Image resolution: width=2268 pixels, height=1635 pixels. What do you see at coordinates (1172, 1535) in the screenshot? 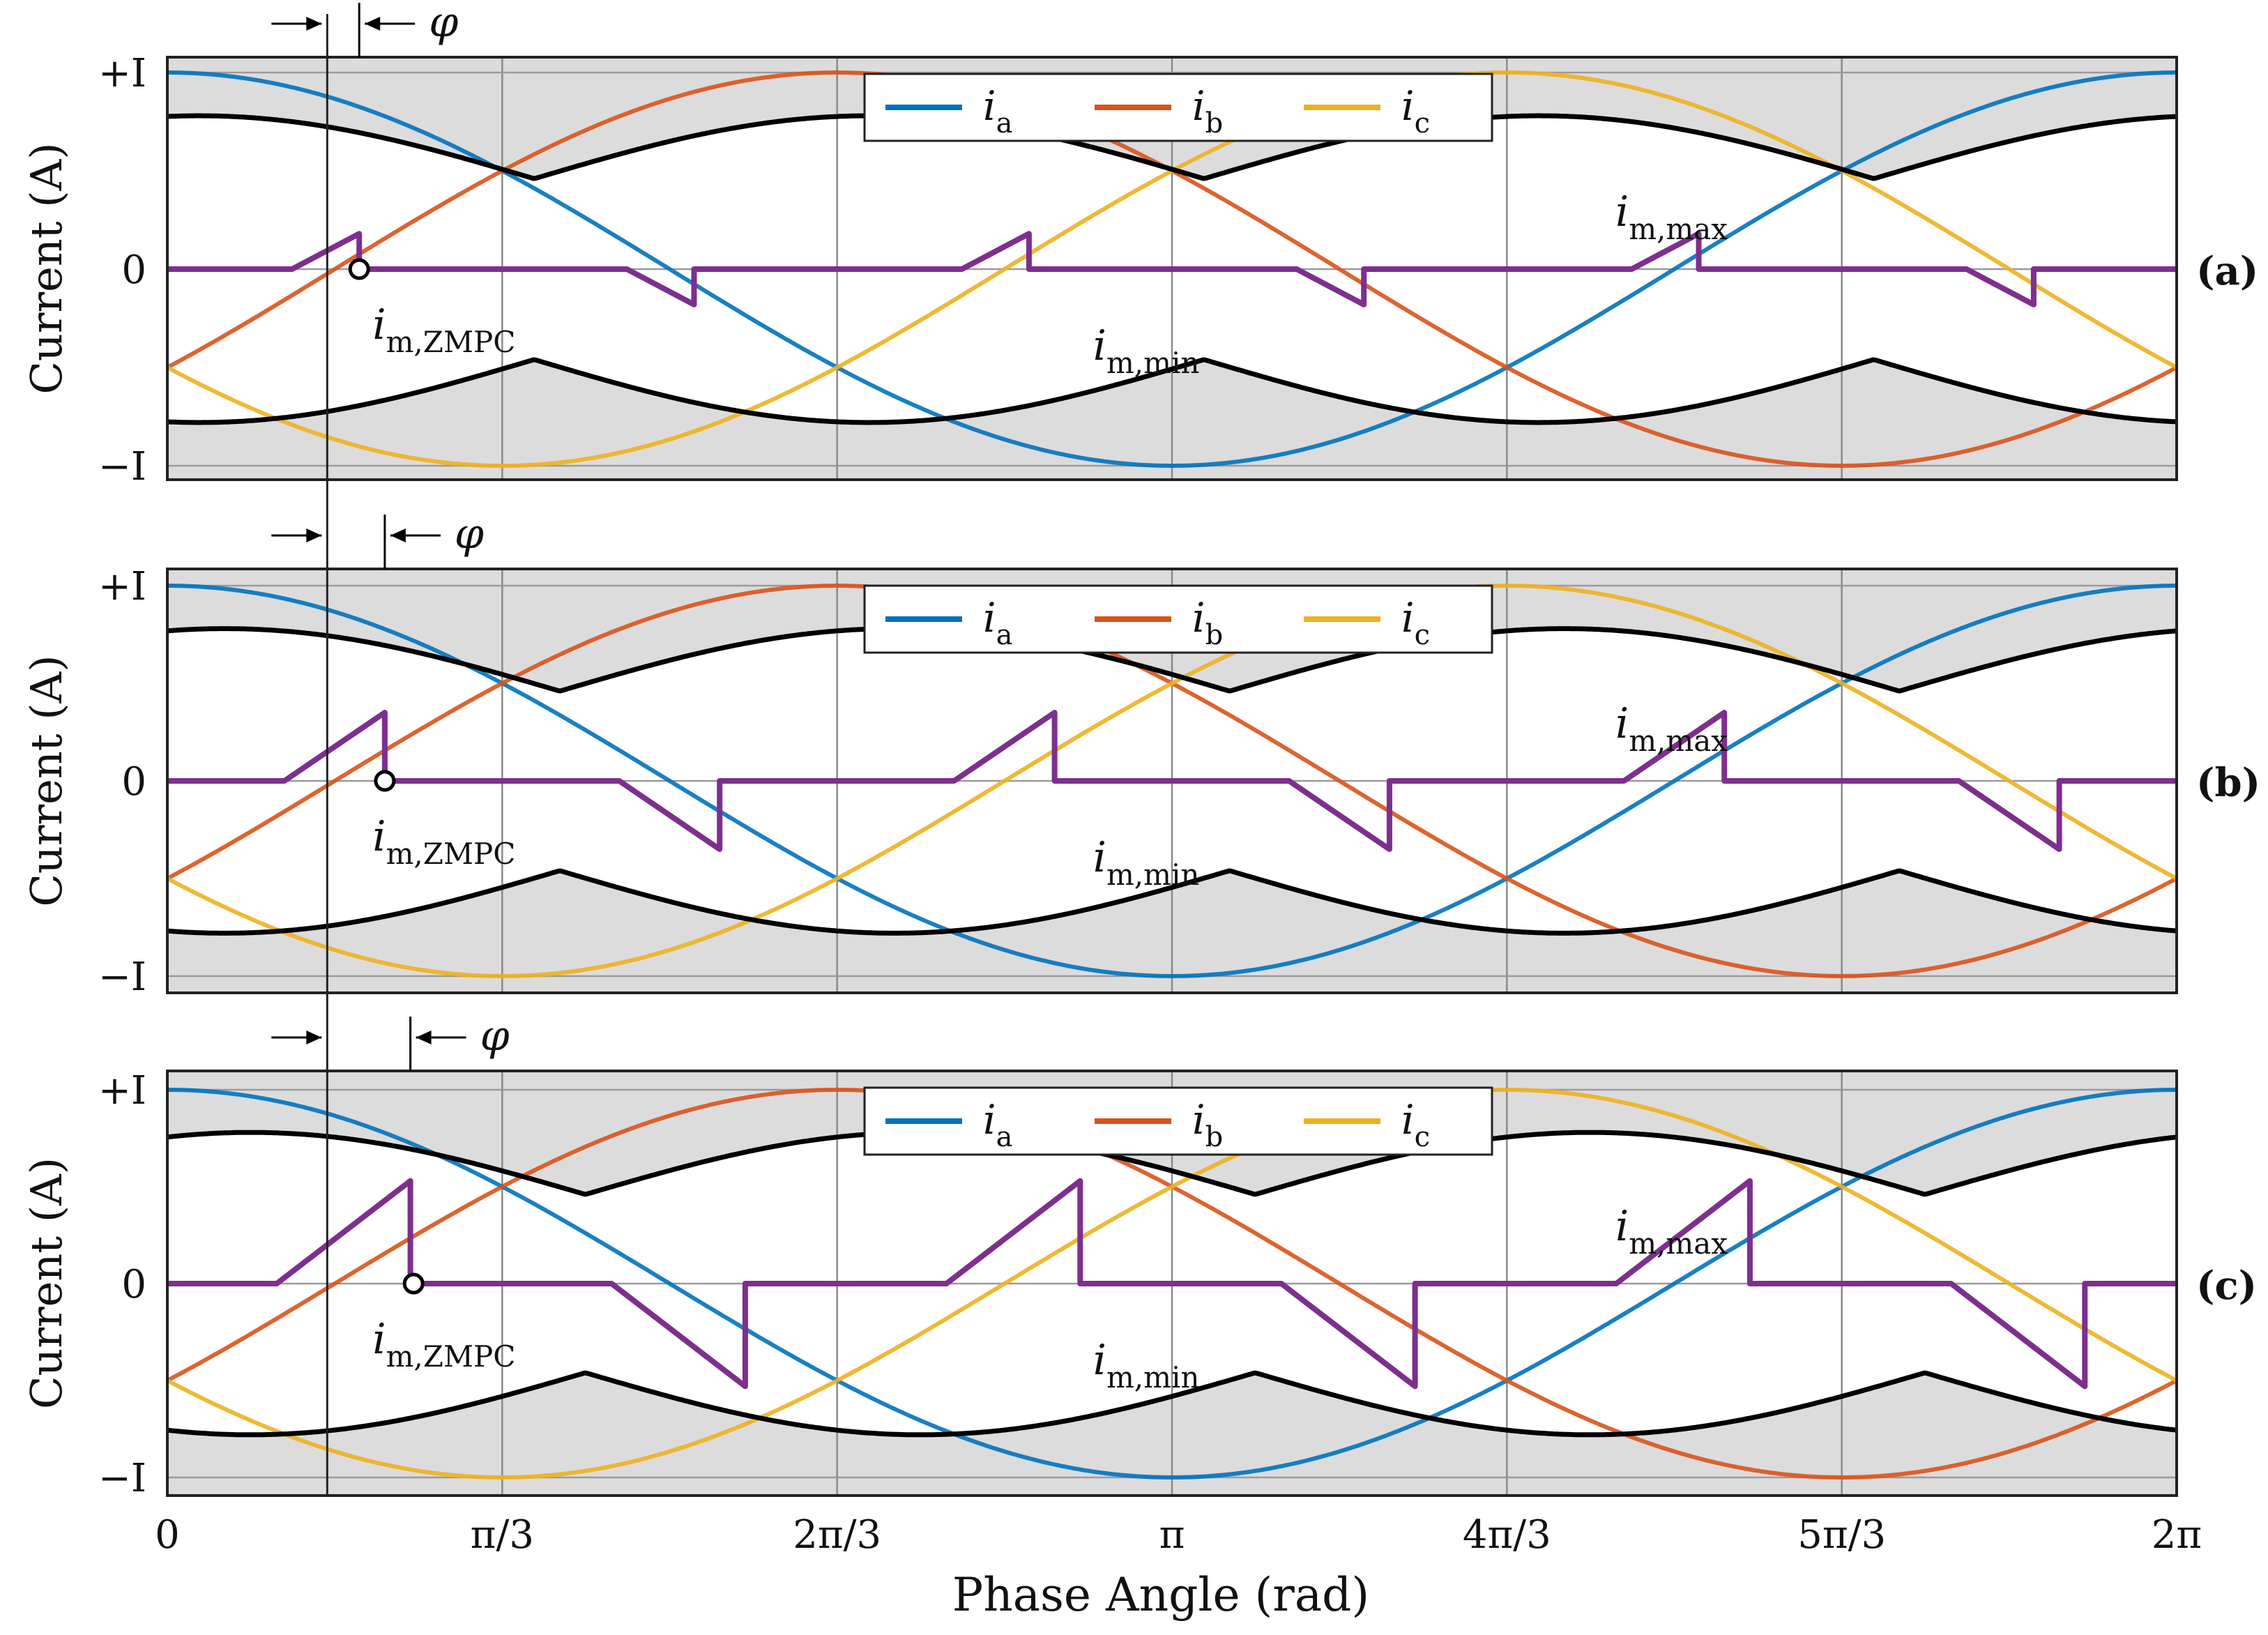
I see `x-tick-label: π` at bounding box center [1172, 1535].